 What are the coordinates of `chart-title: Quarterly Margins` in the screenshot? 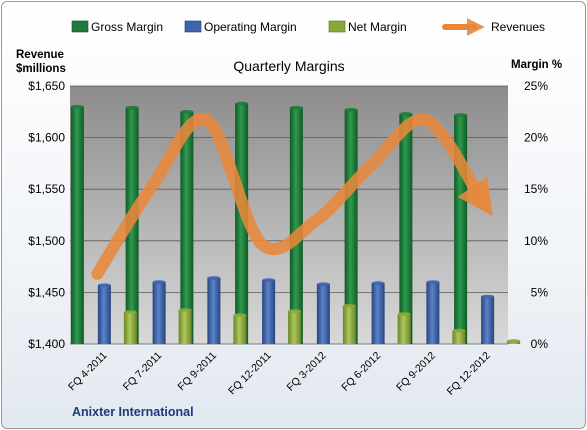 It's located at (288, 66).